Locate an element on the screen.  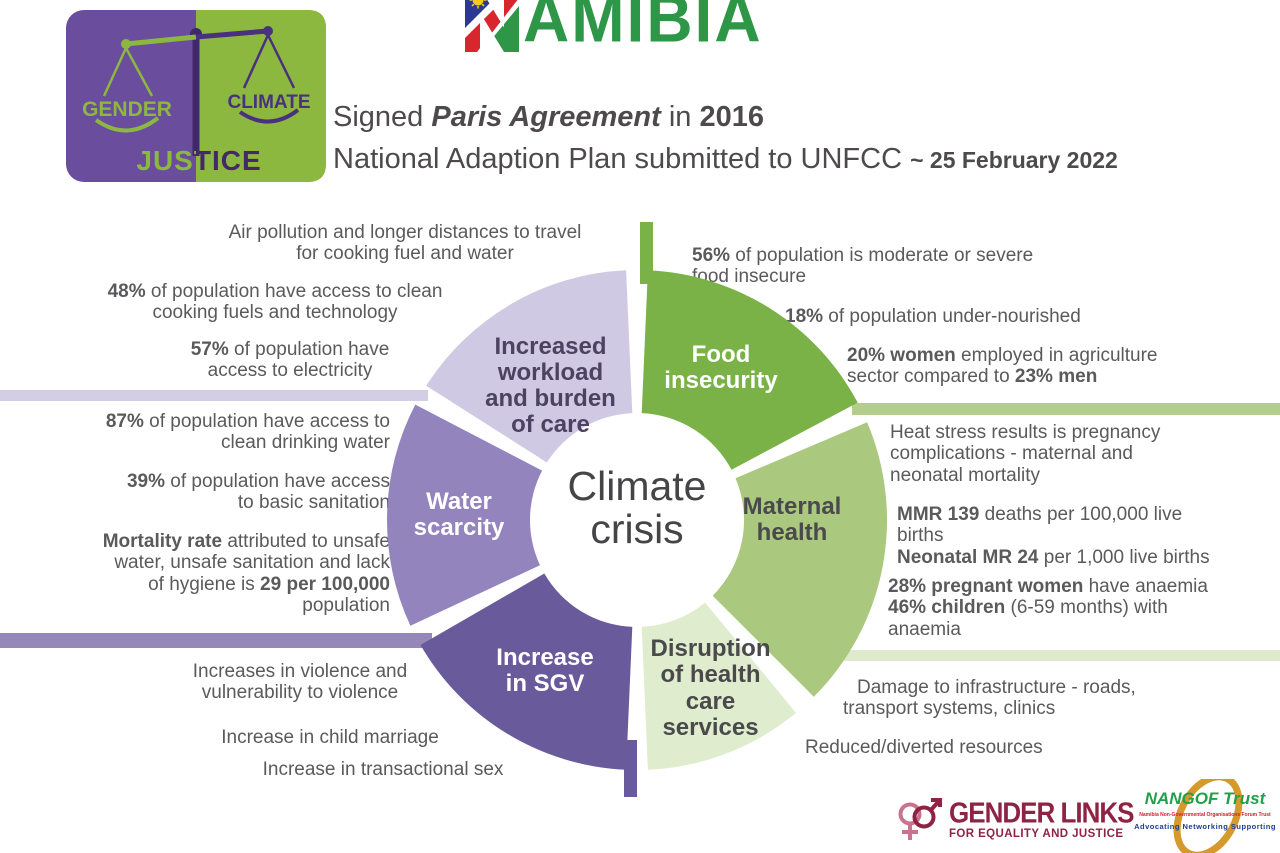
nangof-ellipse-icon is located at coordinates (1208, 816).